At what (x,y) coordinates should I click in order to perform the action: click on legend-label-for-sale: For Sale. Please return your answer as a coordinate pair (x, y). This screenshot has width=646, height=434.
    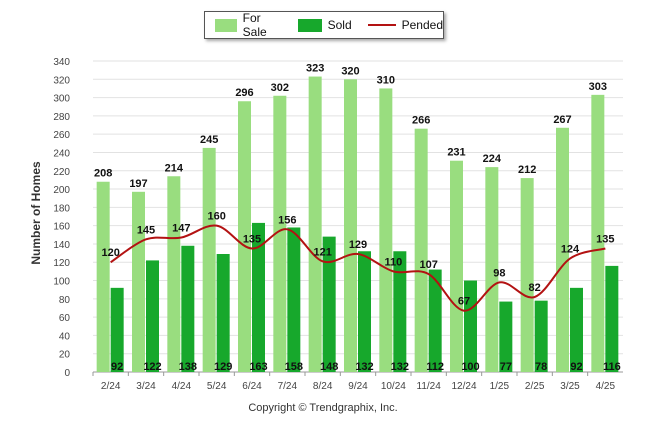
    Looking at the image, I should click on (254, 25).